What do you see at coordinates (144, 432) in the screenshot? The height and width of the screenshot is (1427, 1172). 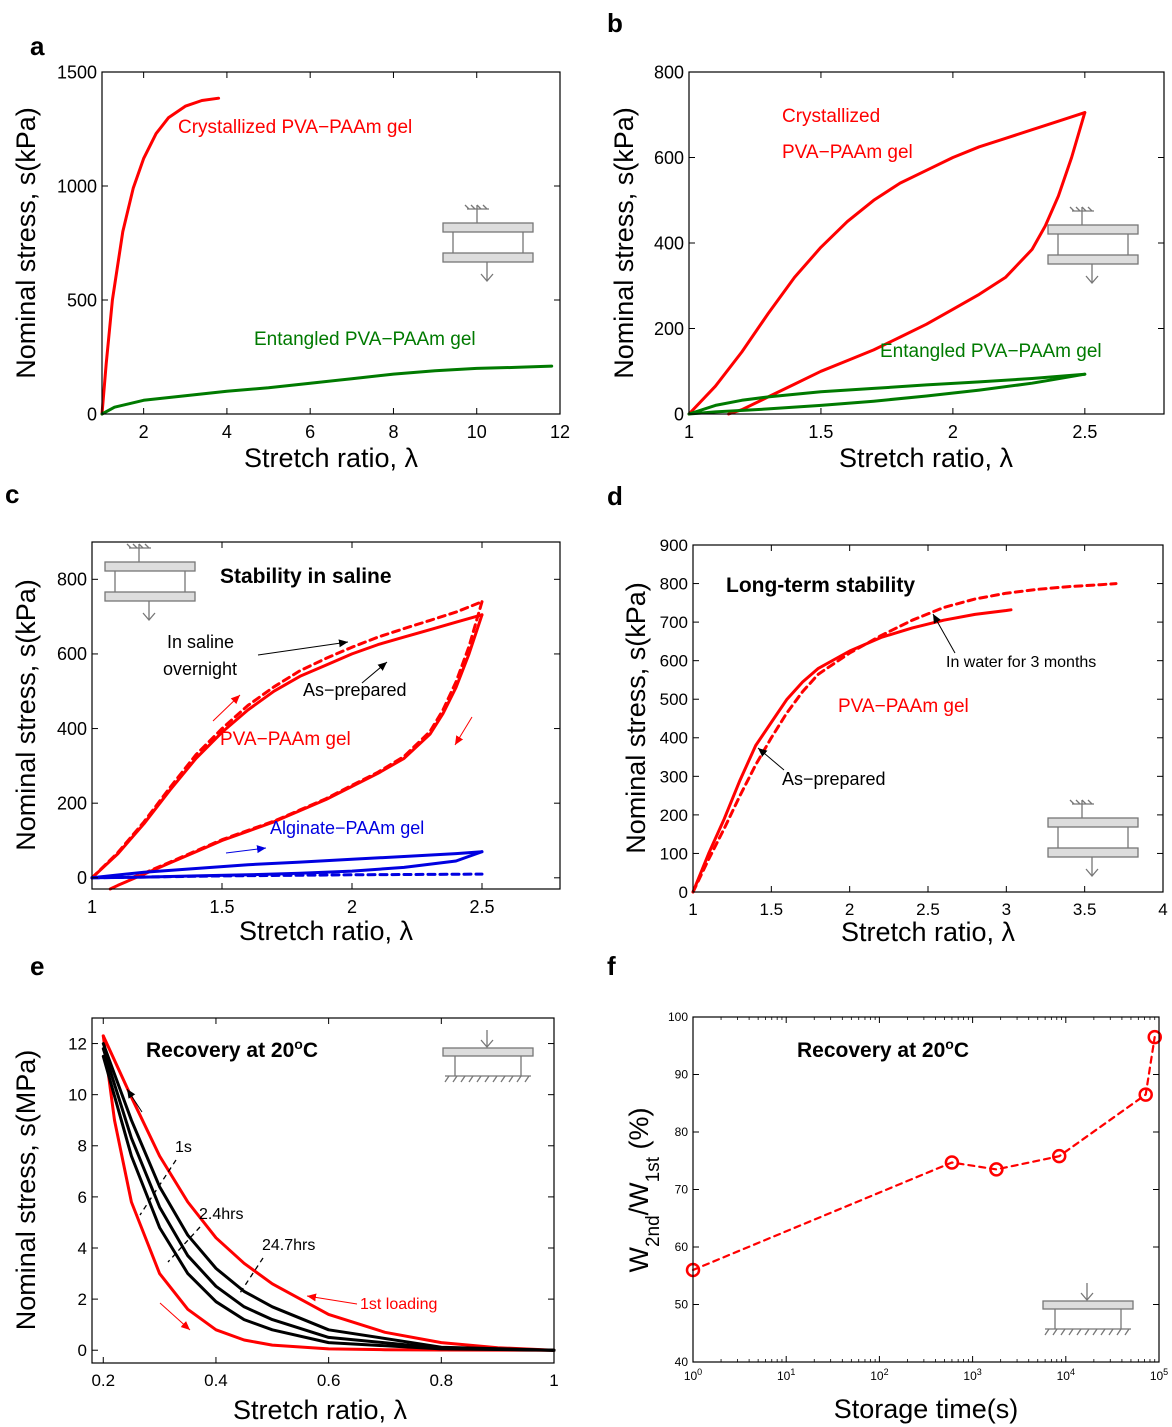 I see `xtick-label-a-0: 2` at bounding box center [144, 432].